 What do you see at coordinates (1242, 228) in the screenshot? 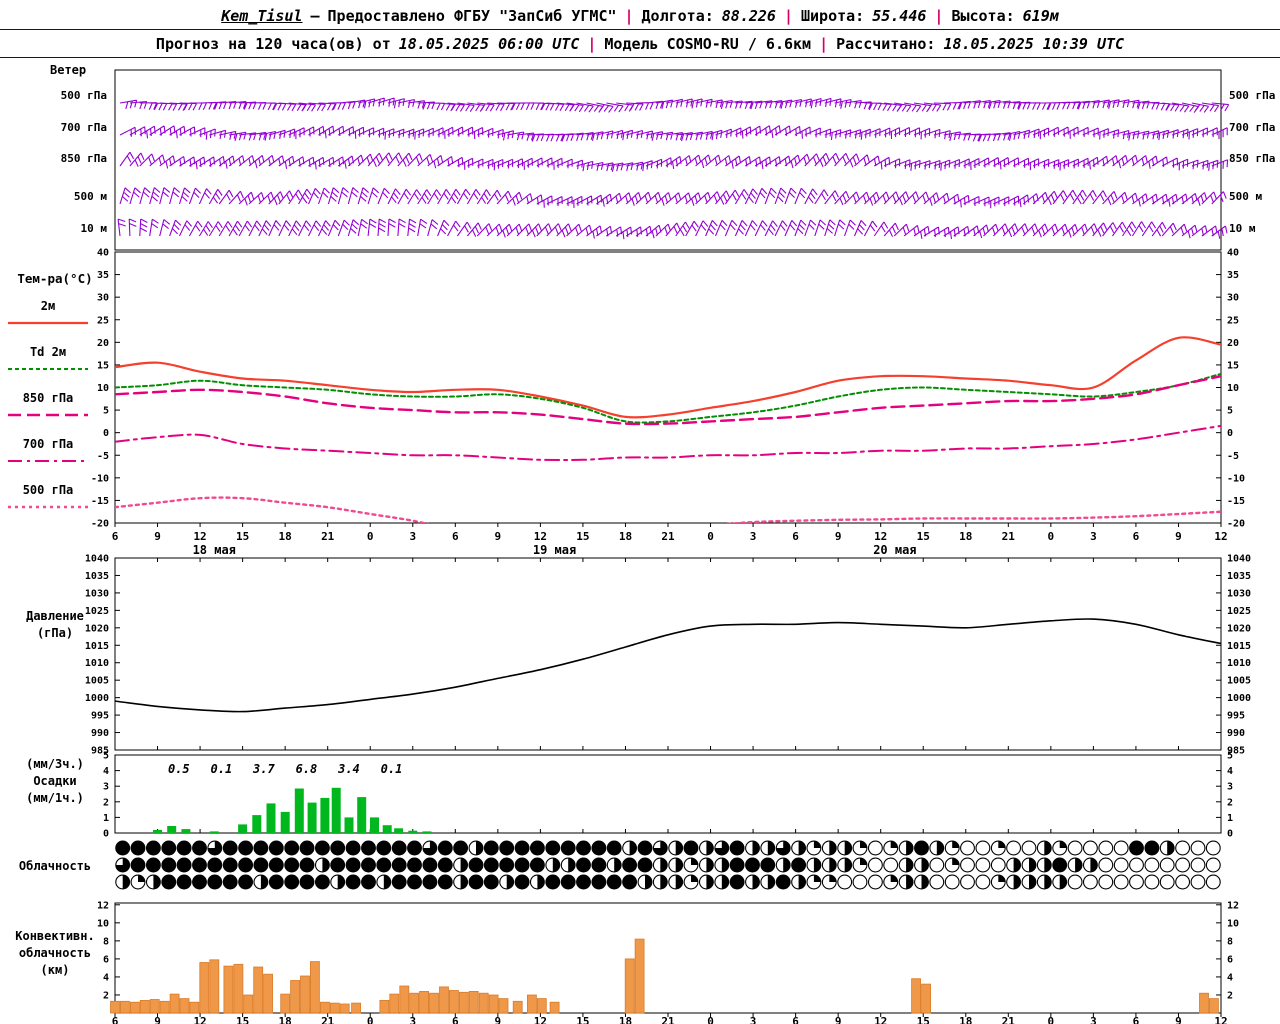
I see `wind-row-label: 10 м` at bounding box center [1242, 228].